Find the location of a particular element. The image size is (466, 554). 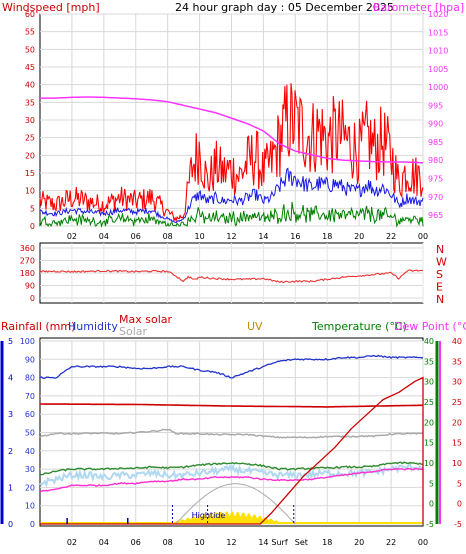

legend-rainfall: Rainfall (mm) is located at coordinates (38, 326).